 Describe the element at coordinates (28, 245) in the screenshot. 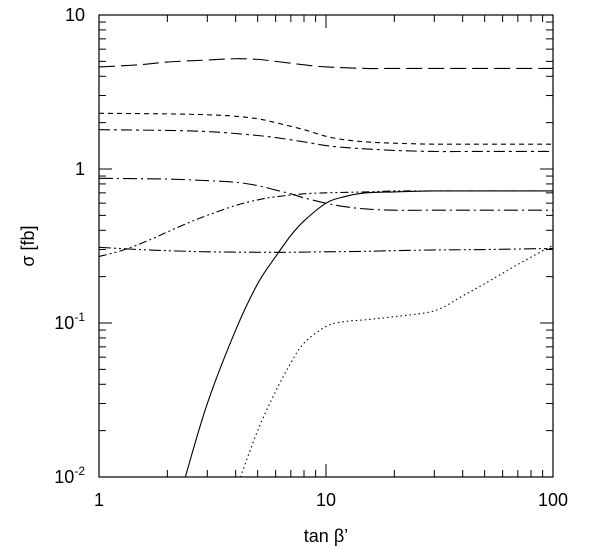

I see `y-axis-label: σ [fb]` at that location.